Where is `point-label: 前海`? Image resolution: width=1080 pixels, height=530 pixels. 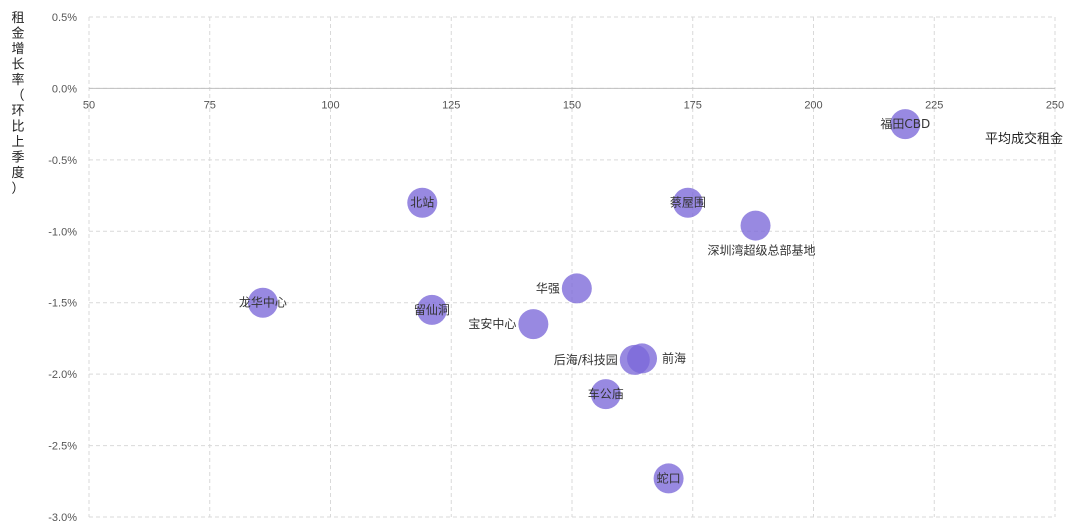 point-label: 前海 is located at coordinates (674, 357).